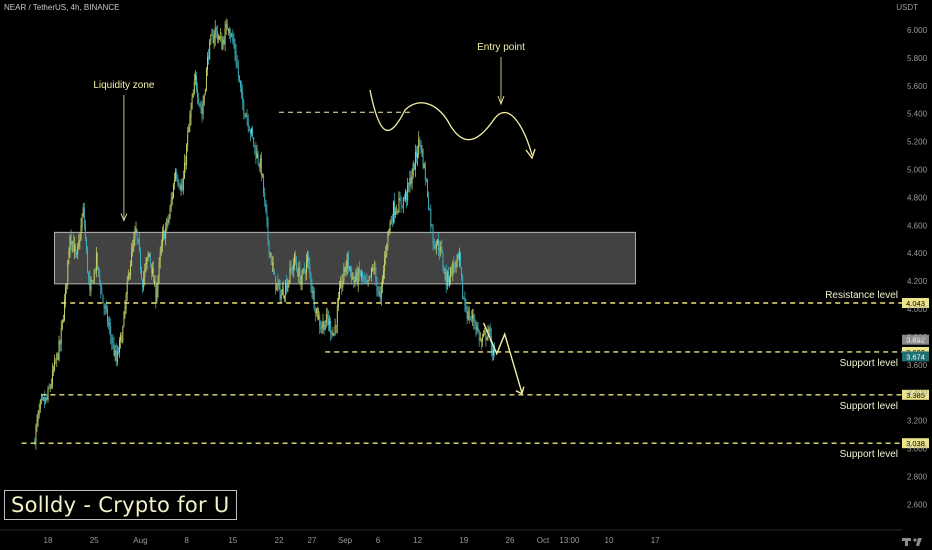  I want to click on x-tick-label-8: 6, so click(378, 540).